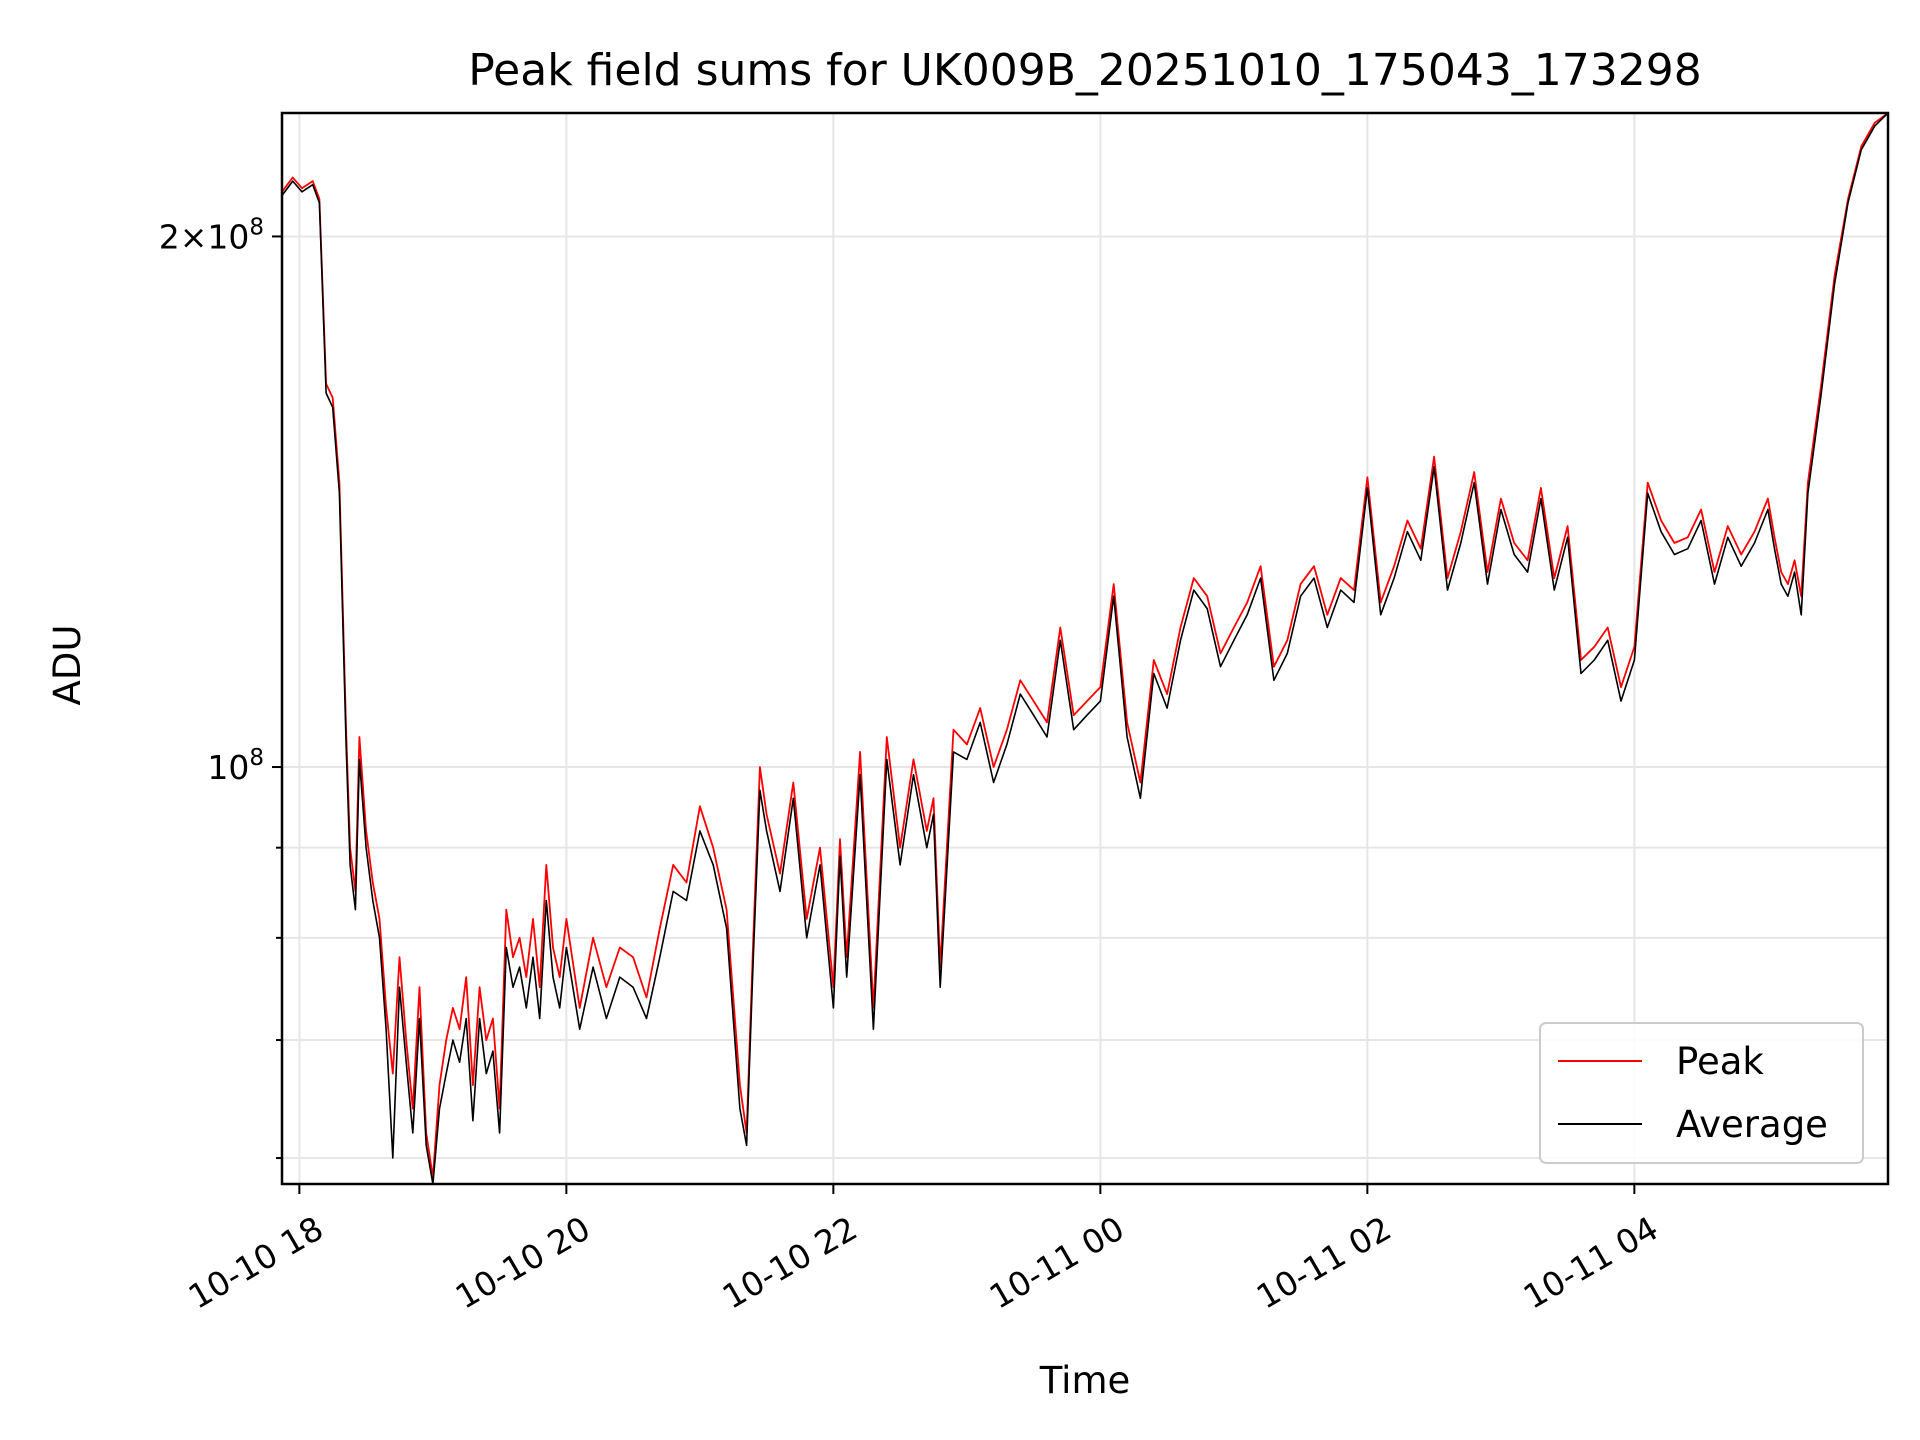 The height and width of the screenshot is (1440, 1920). Describe the element at coordinates (1752, 1124) in the screenshot. I see `legend-label: Average` at that location.